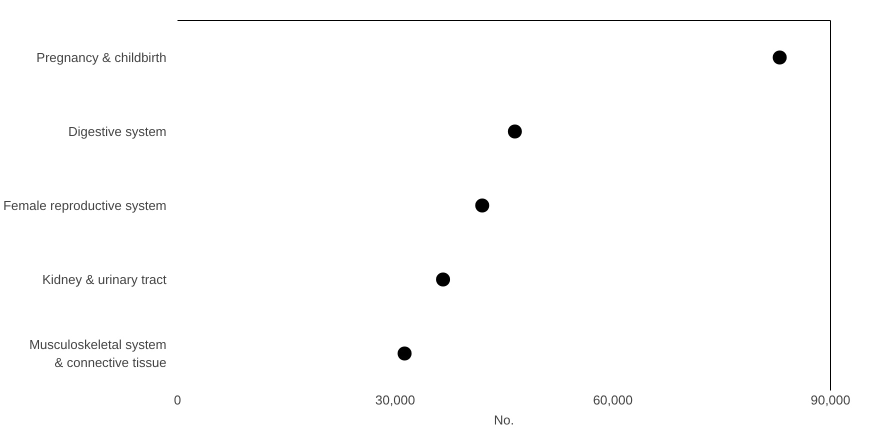 The image size is (870, 436). Describe the element at coordinates (104, 279) in the screenshot. I see `y-tick-label: Kidney & urinary tract` at that location.